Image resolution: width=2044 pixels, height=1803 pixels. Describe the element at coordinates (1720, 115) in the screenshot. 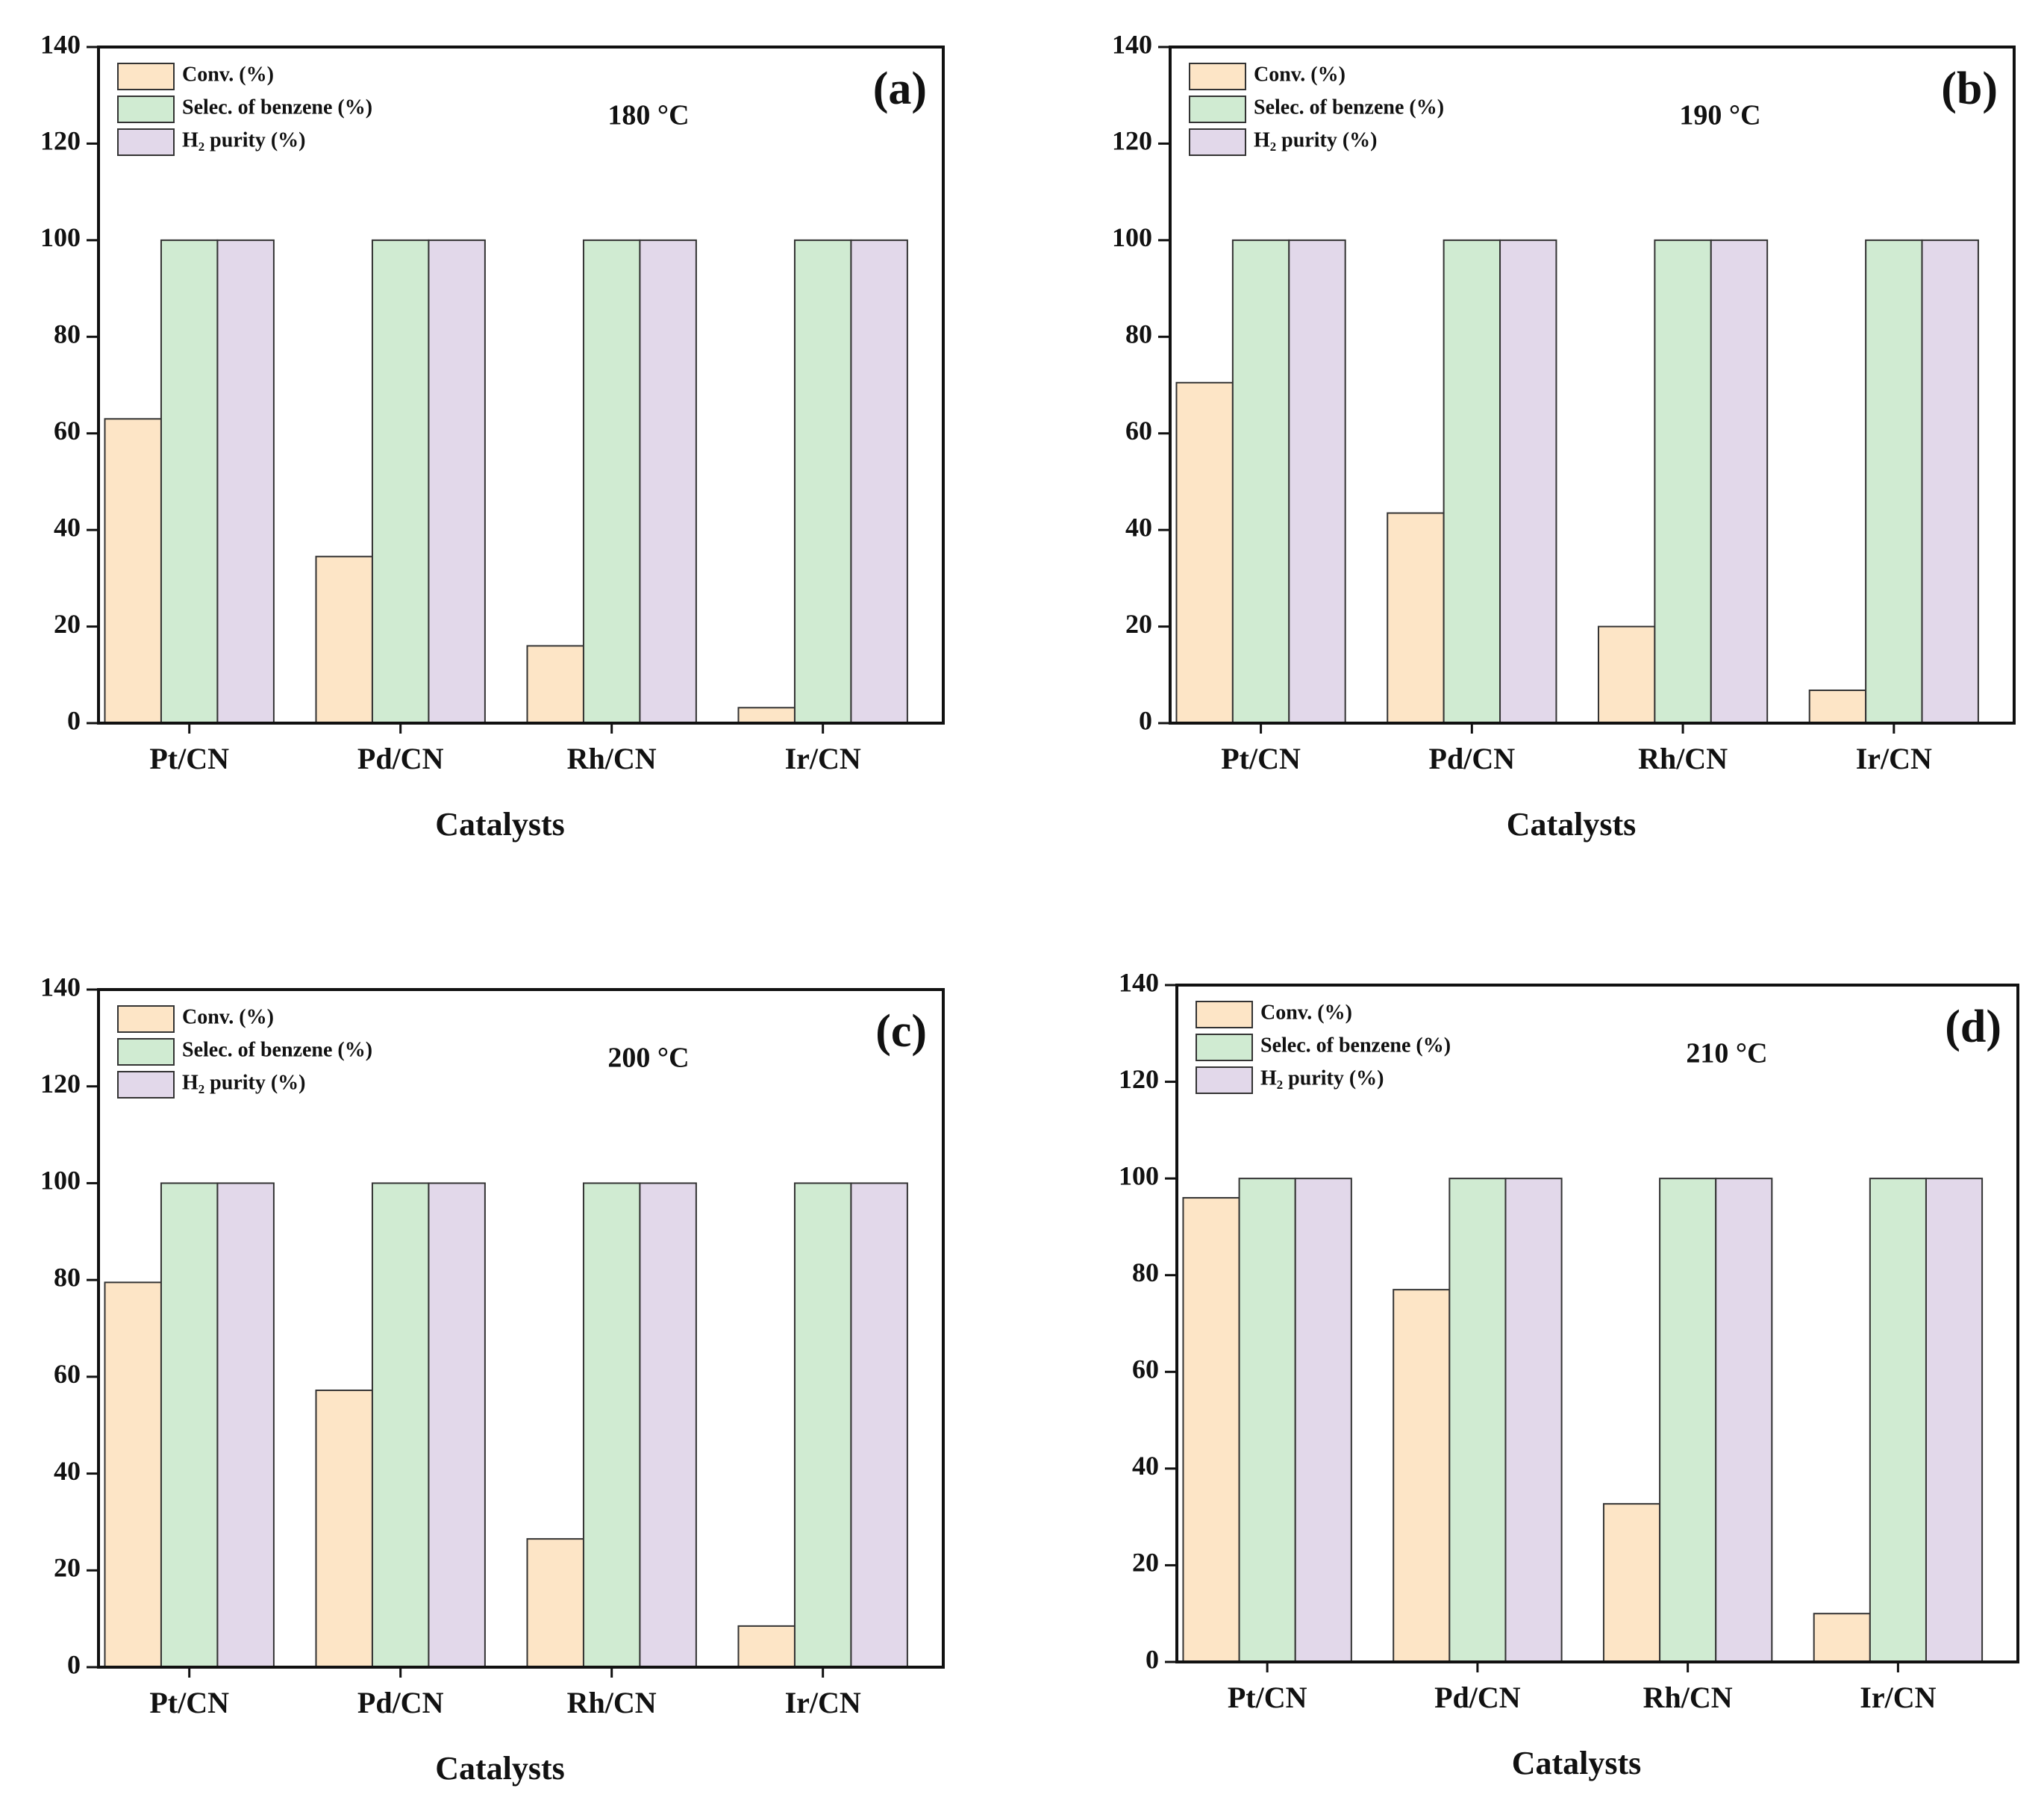

I see `annotation: 190 °C` at that location.